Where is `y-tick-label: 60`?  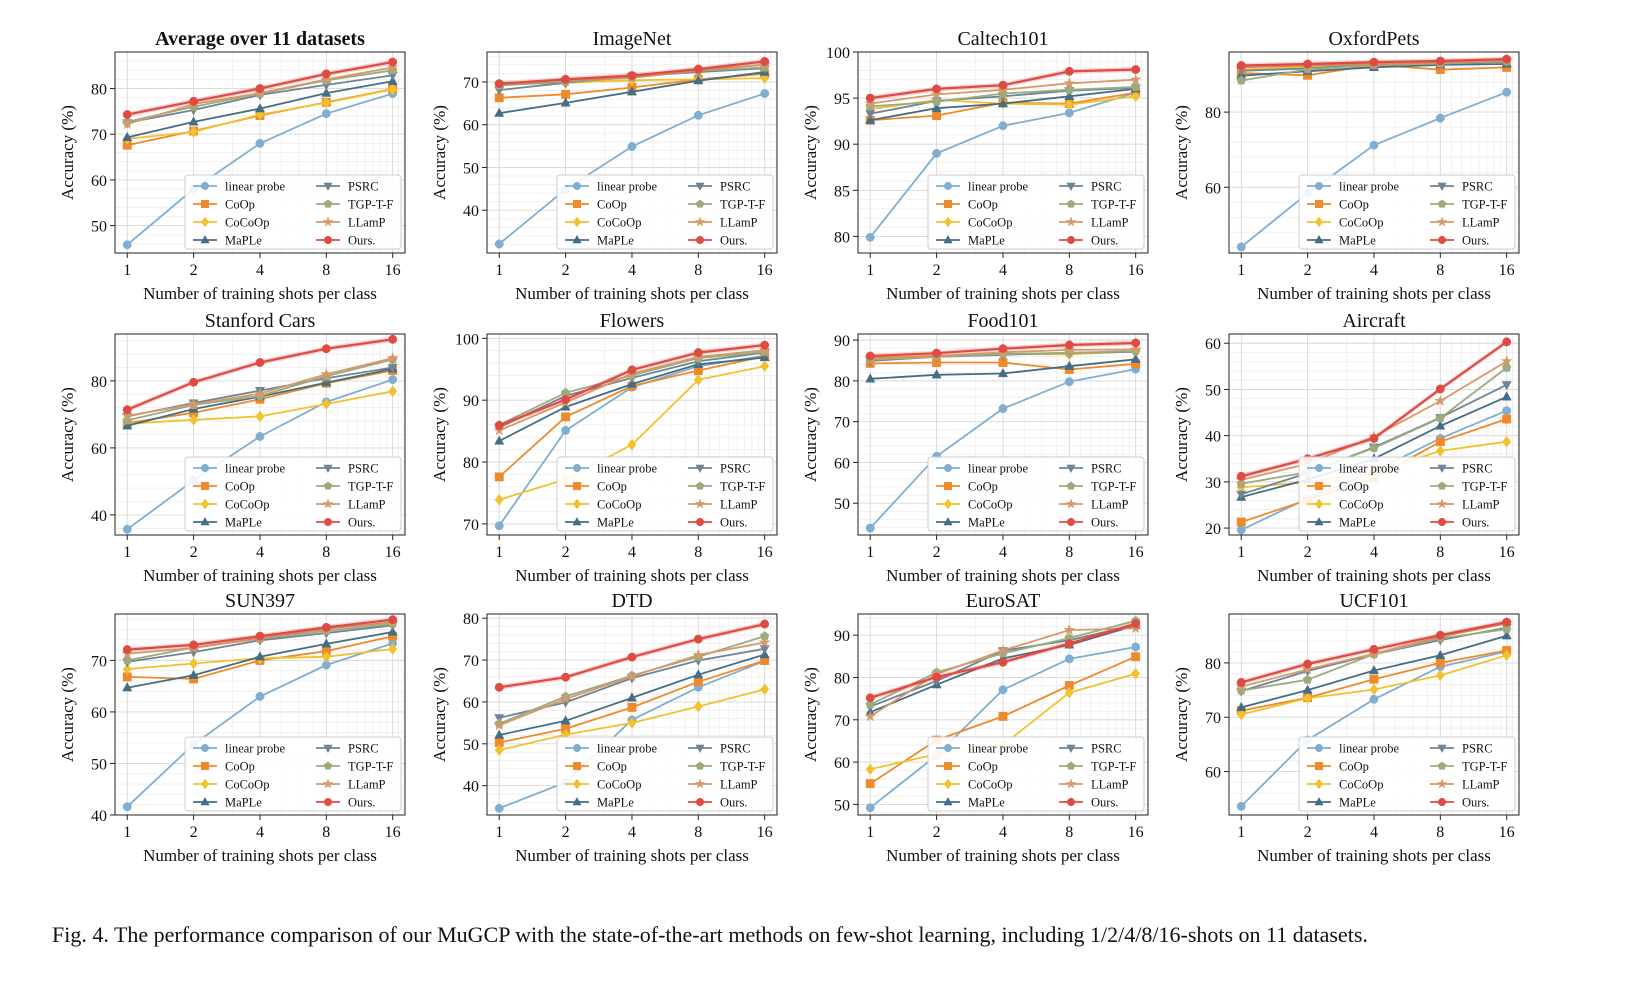 y-tick-label: 60 is located at coordinates (99, 713).